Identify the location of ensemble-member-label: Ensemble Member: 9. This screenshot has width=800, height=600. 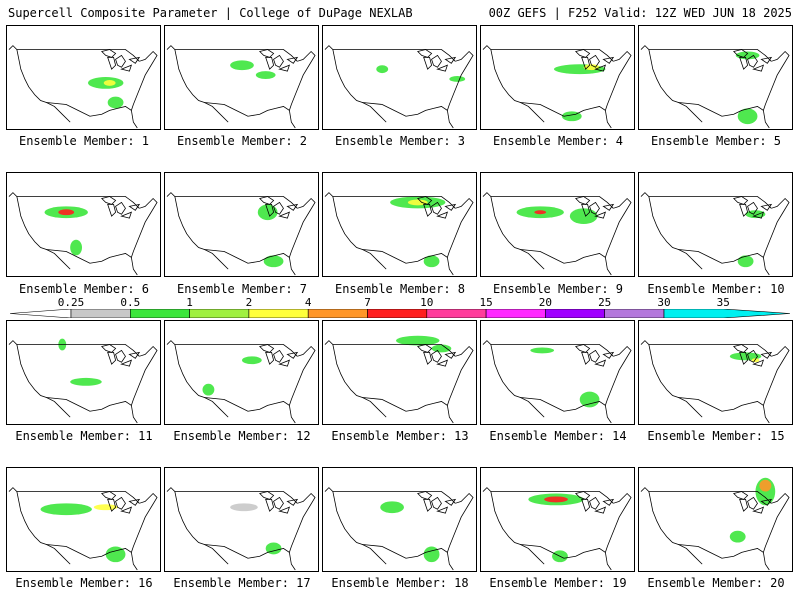
(558, 289).